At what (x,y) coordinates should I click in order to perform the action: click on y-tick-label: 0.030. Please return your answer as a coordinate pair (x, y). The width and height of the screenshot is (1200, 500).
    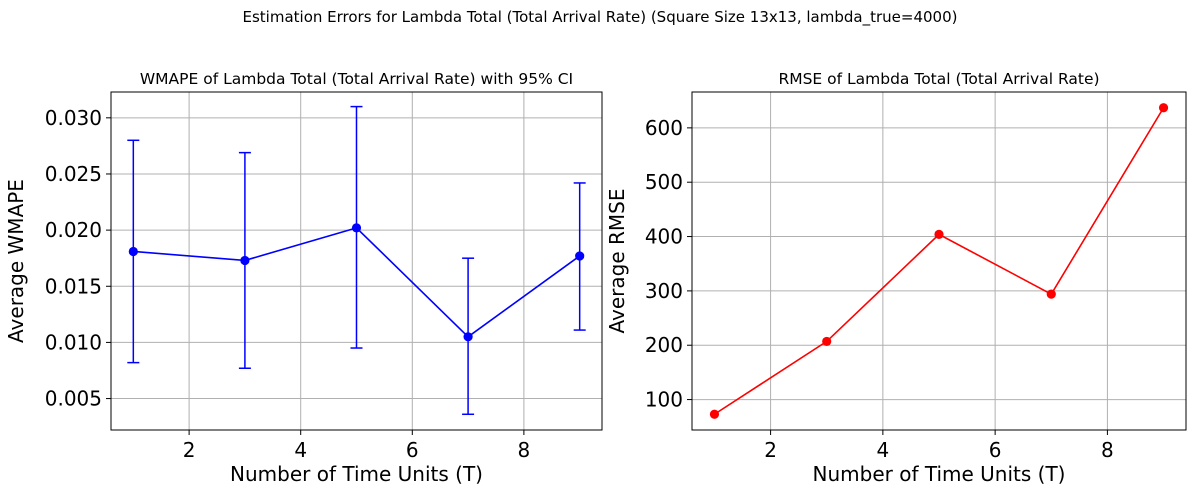
    Looking at the image, I should click on (73, 118).